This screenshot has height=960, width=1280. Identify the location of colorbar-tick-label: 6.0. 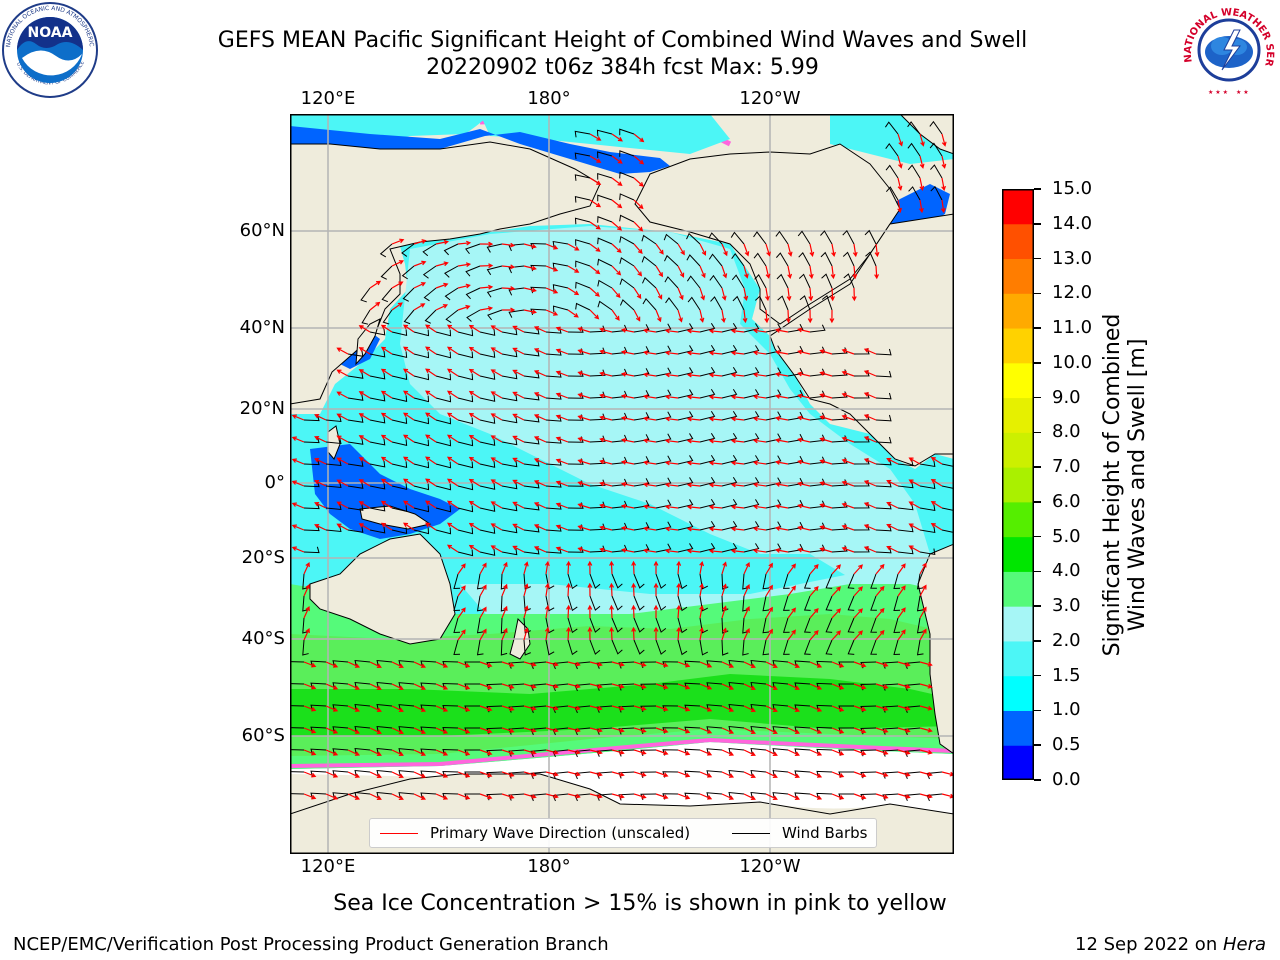
(1066, 501).